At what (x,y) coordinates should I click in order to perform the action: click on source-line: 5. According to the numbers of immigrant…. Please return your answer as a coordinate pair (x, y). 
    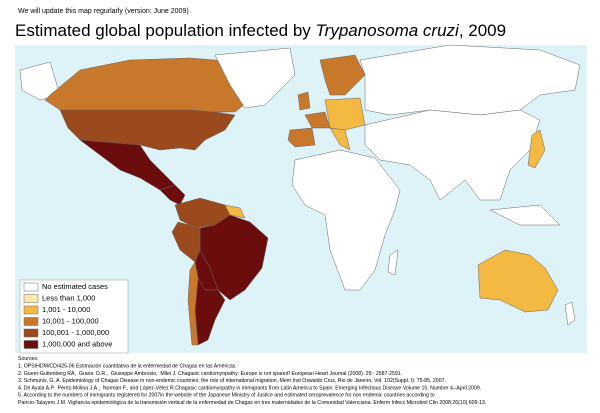
    Looking at the image, I should click on (226, 396).